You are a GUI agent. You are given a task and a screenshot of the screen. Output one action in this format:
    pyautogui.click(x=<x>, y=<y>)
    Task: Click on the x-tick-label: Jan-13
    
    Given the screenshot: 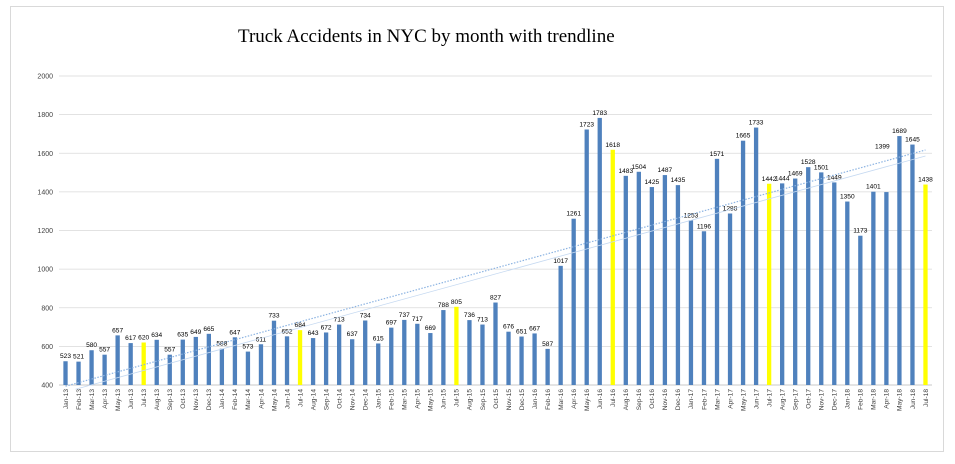 What is the action you would take?
    pyautogui.click(x=66, y=399)
    